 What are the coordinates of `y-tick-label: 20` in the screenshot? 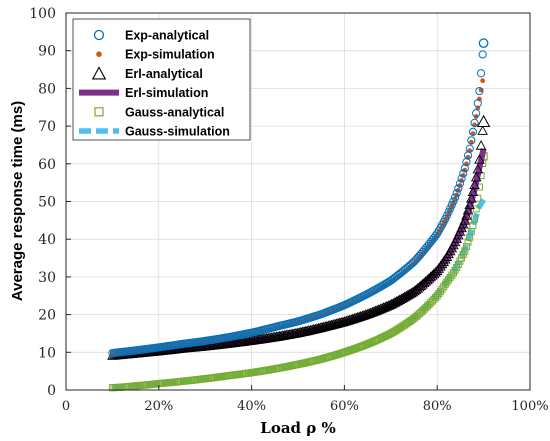 It's located at (47, 316).